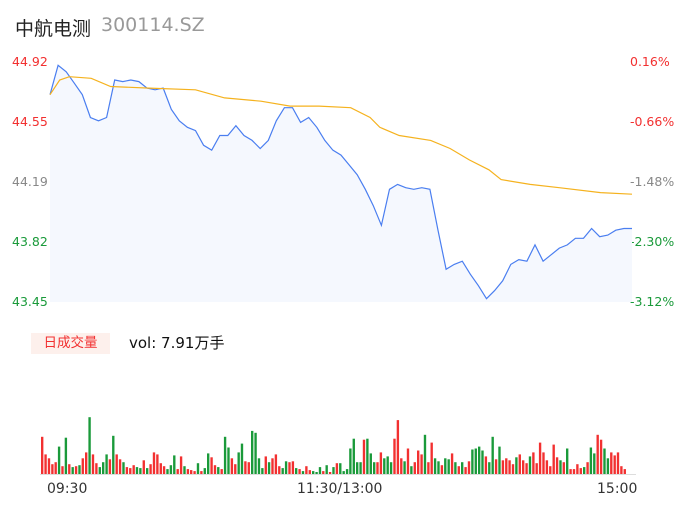  I want to click on y-tick-left: 44.19, so click(30, 181).